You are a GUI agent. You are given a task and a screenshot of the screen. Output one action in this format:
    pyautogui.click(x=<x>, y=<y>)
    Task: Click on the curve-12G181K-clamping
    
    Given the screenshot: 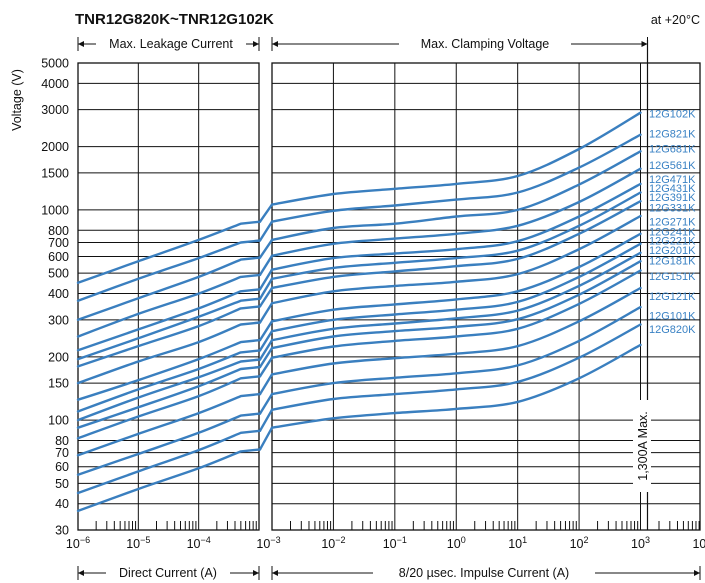 What is the action you would take?
    pyautogui.click(x=456, y=314)
    